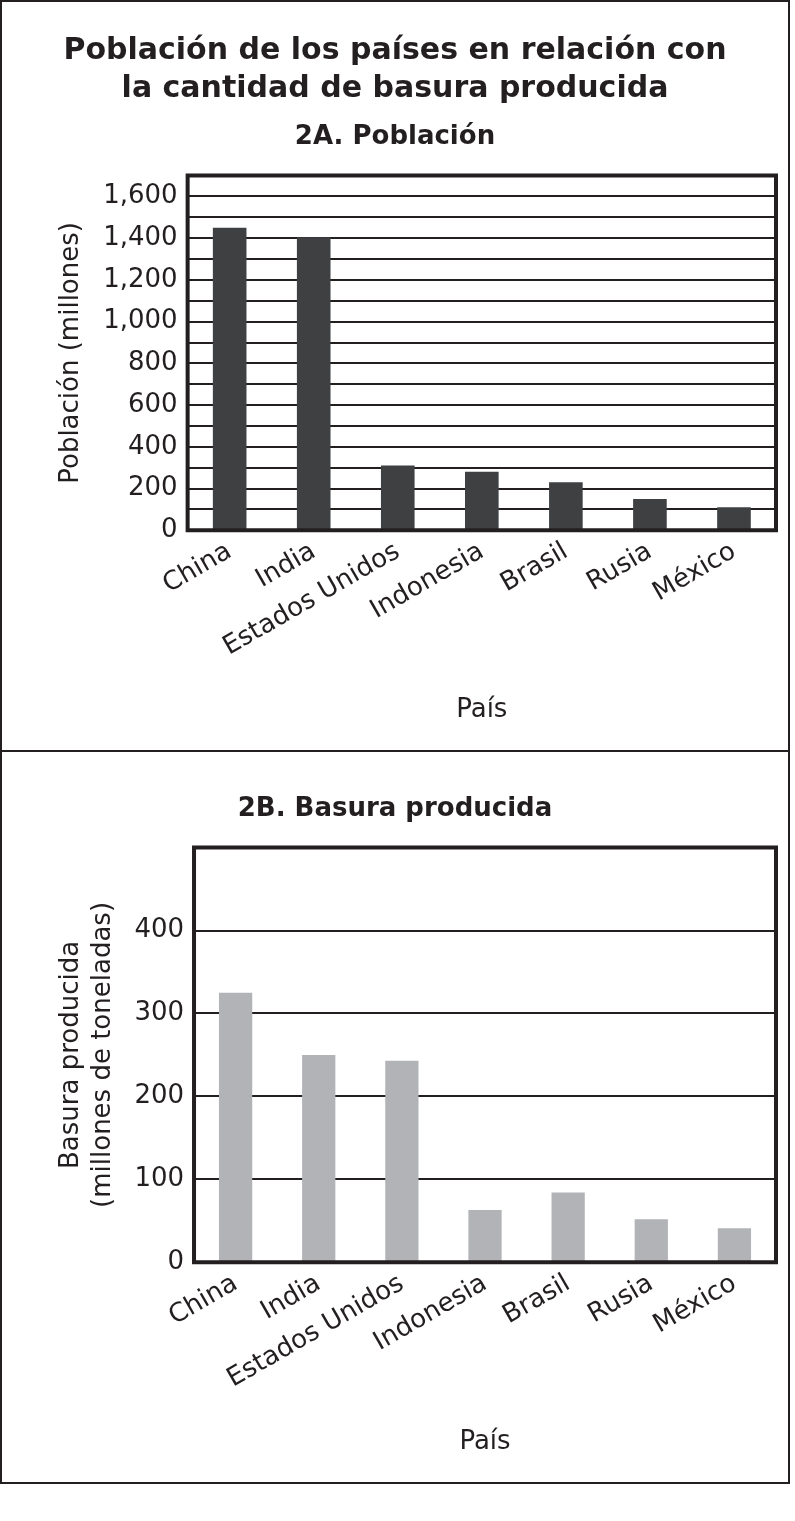 This screenshot has width=795, height=1521. I want to click on y-tick-label: 1,600, so click(140, 194).